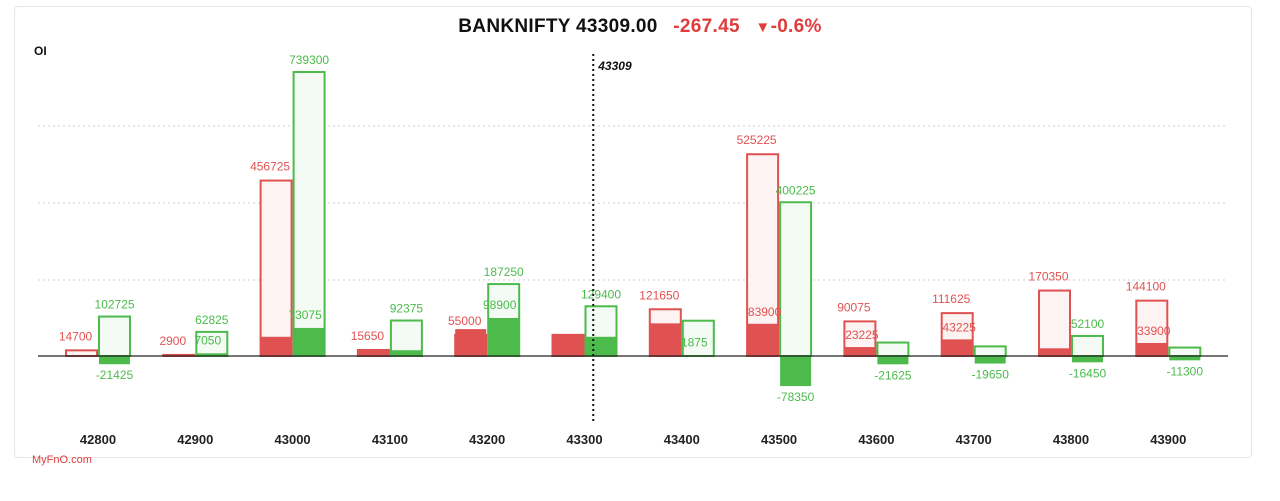  I want to click on put-oi-change-label: -21625, so click(893, 375).